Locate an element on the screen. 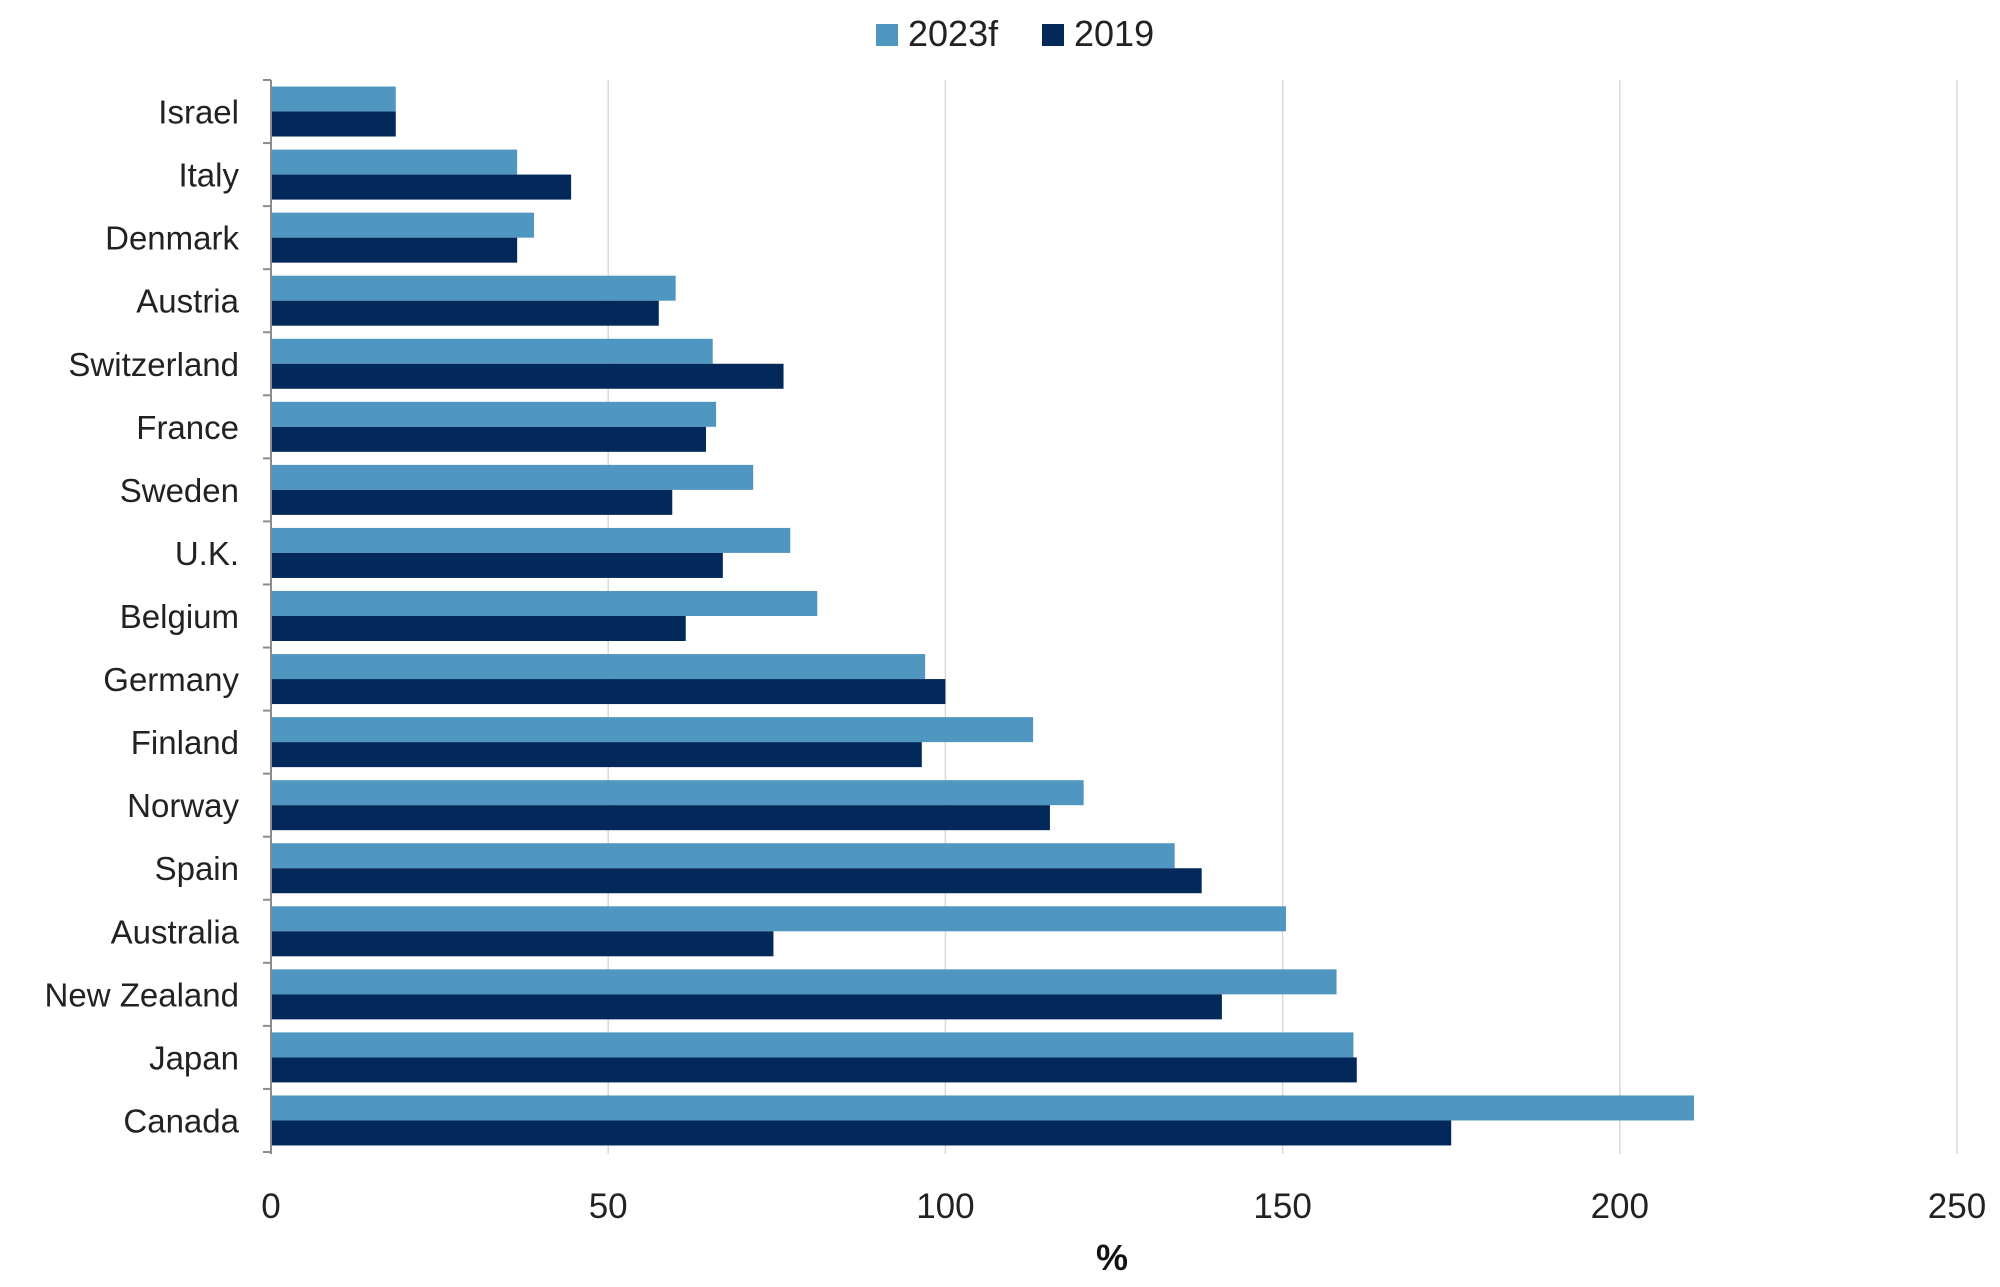 The width and height of the screenshot is (2000, 1287). bar-2019-israel is located at coordinates (333, 124).